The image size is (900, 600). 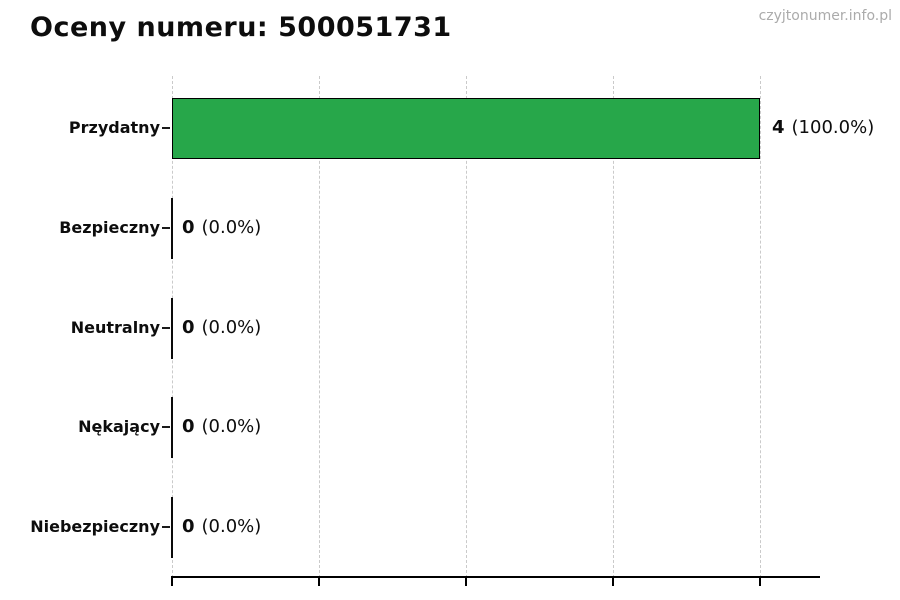 I want to click on value-label-nekajacy: 0 (0.0%), so click(x=221, y=427).